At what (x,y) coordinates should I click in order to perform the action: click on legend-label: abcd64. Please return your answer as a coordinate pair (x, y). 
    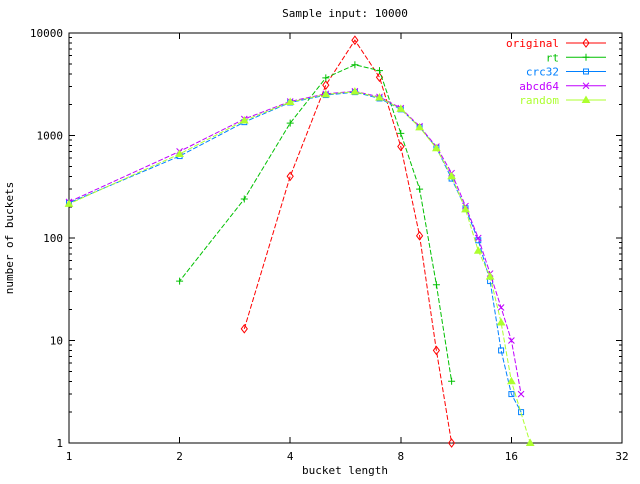
    Looking at the image, I should click on (539, 86).